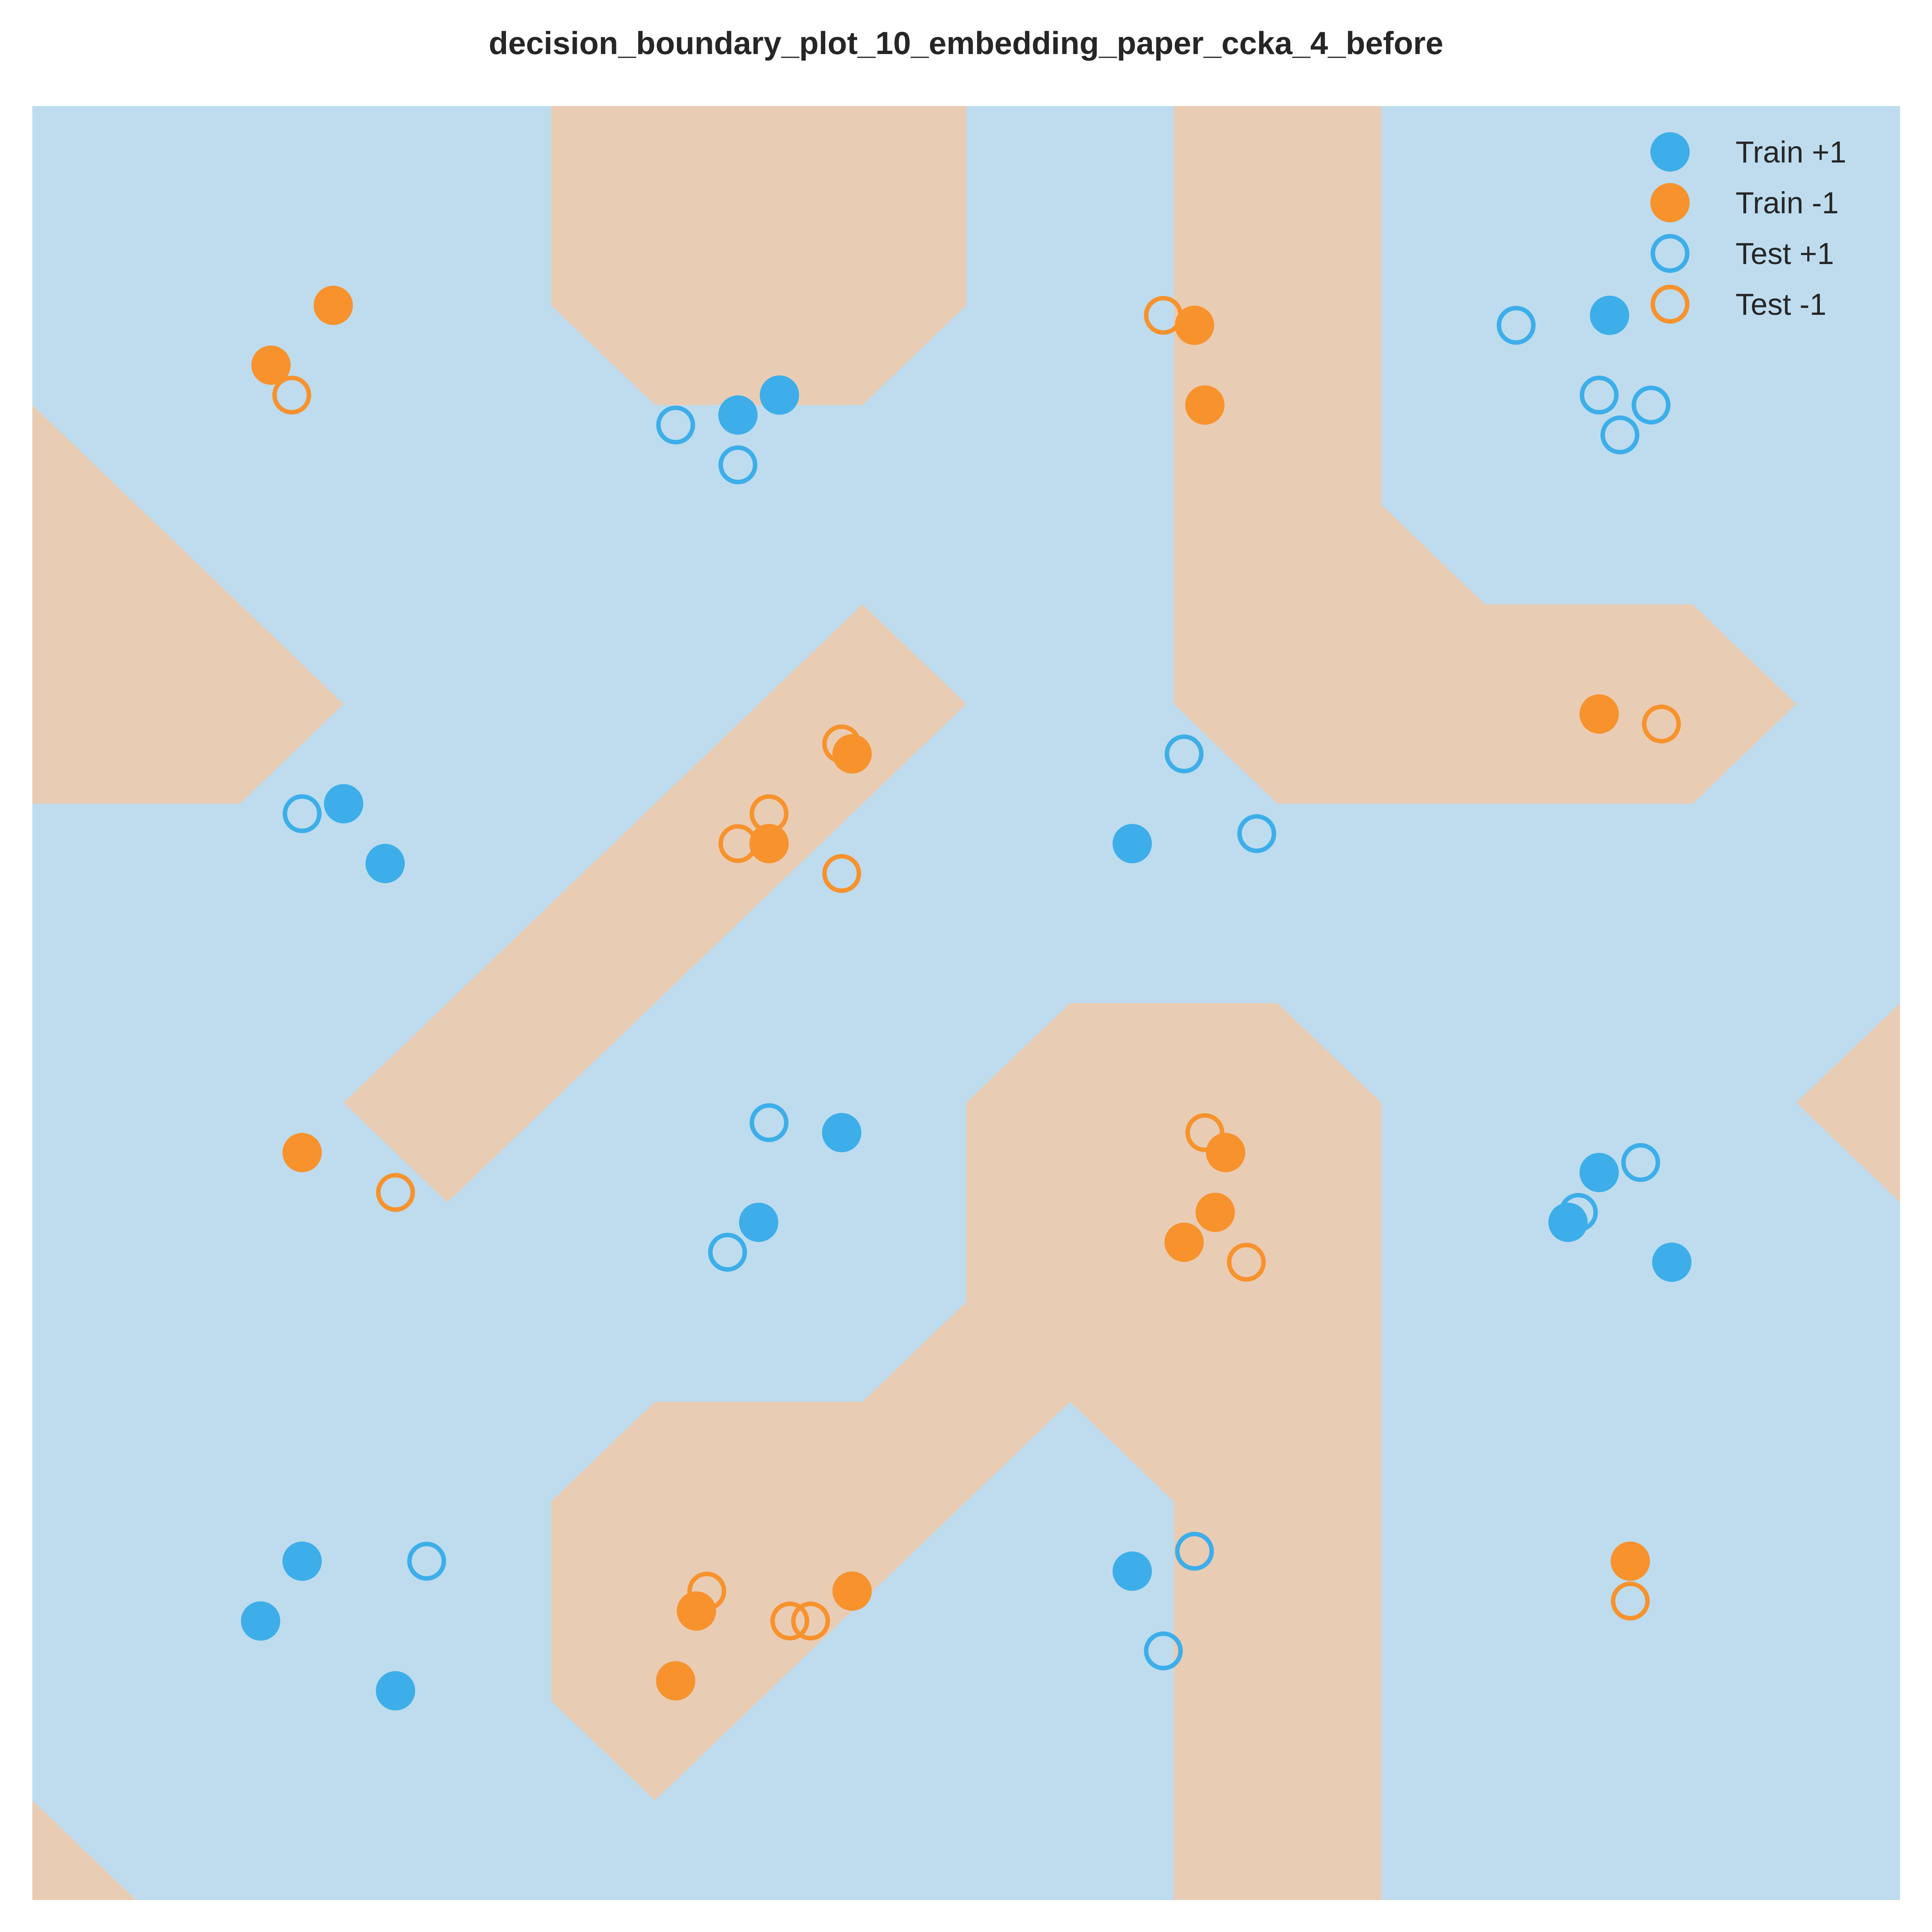  What do you see at coordinates (1748, 228) in the screenshot?
I see `legend: Train +1 Train -1 Test +1 Test -1` at bounding box center [1748, 228].